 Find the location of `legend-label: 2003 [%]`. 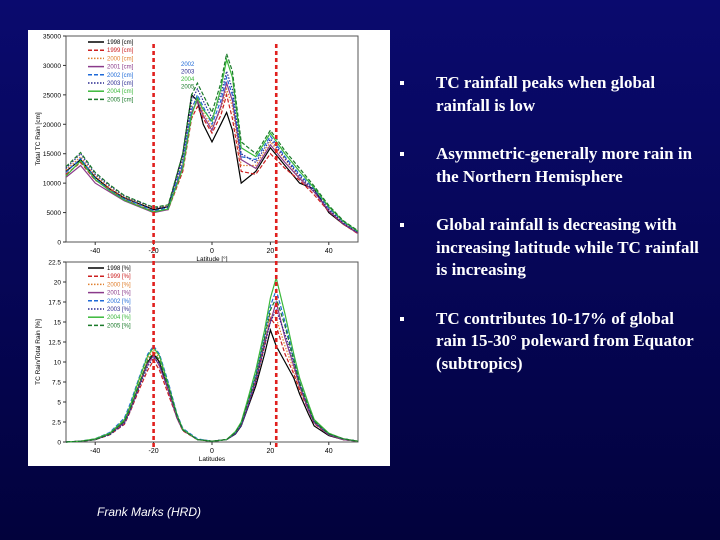

legend-label: 2003 [%] is located at coordinates (119, 310).